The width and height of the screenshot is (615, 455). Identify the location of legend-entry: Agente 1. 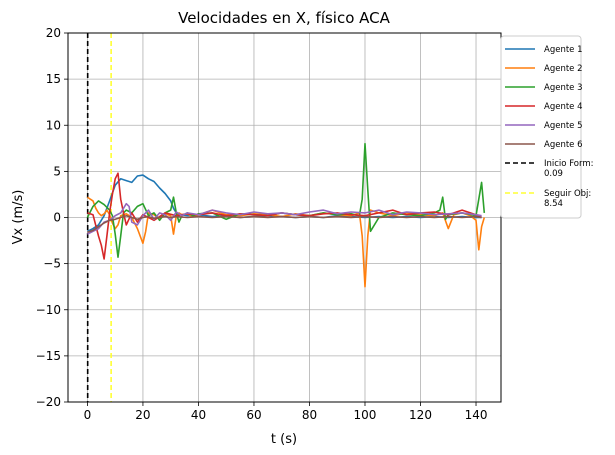
(544, 50).